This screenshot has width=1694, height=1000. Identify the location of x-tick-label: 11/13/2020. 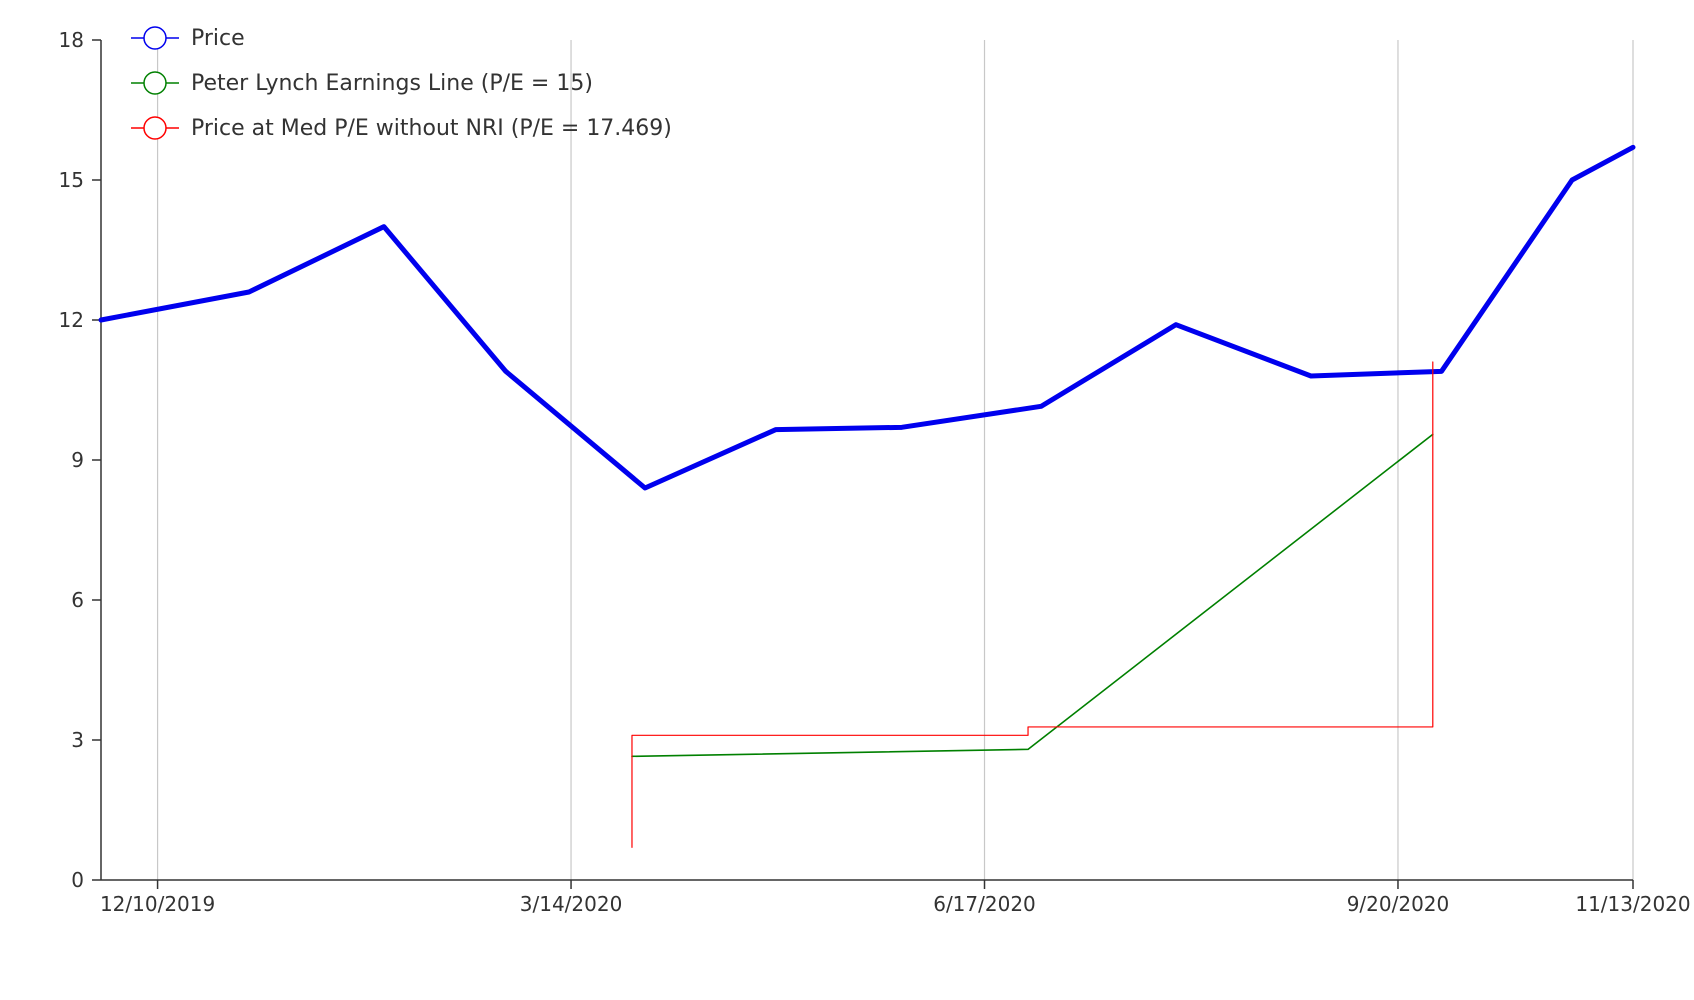
(1632, 904).